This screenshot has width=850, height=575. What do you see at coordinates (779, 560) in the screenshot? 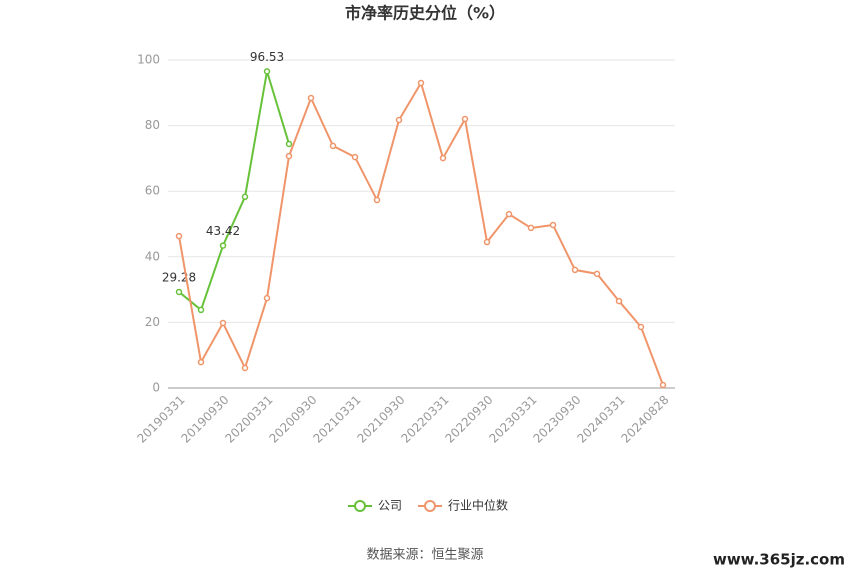
I see `watermark: www.365jz.com` at bounding box center [779, 560].